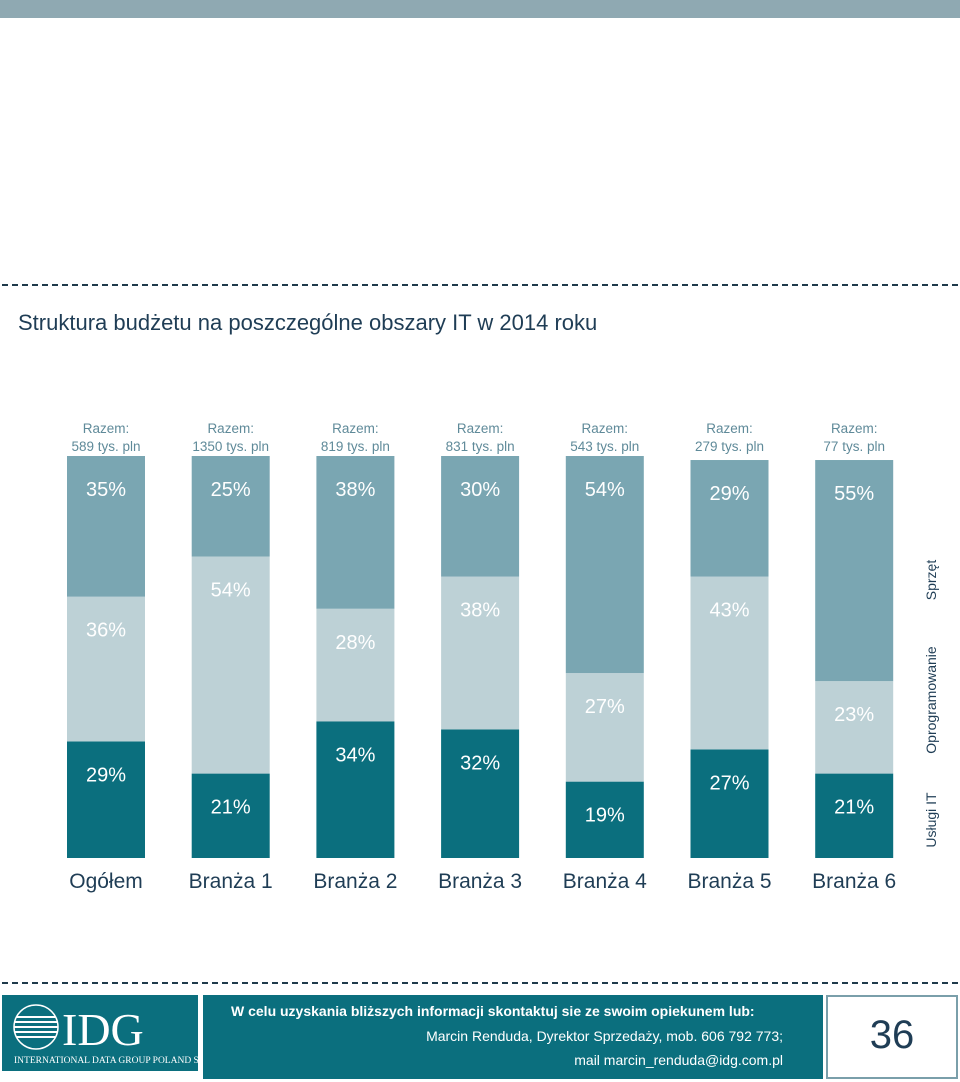 This screenshot has height=1082, width=960. I want to click on category-label: Ogółem, so click(106, 881).